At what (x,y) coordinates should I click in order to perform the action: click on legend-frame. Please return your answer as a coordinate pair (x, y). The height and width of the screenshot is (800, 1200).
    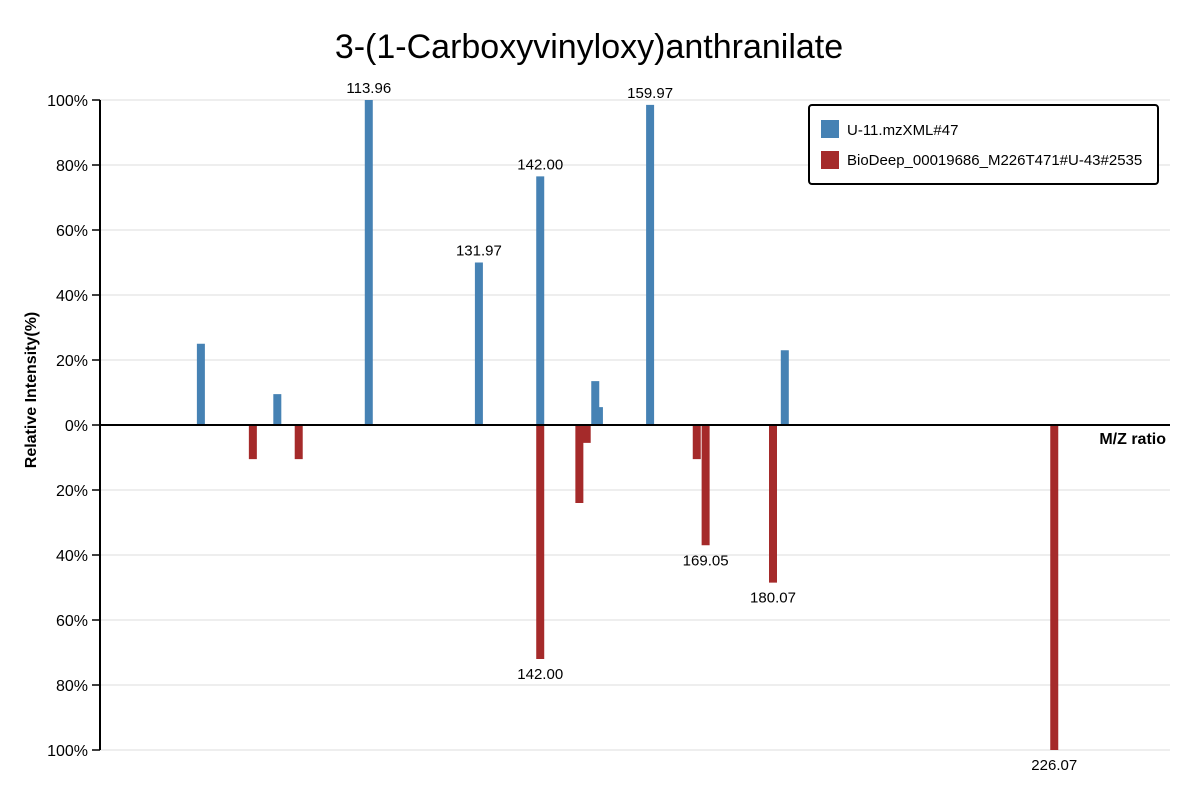
    Looking at the image, I should click on (983, 144).